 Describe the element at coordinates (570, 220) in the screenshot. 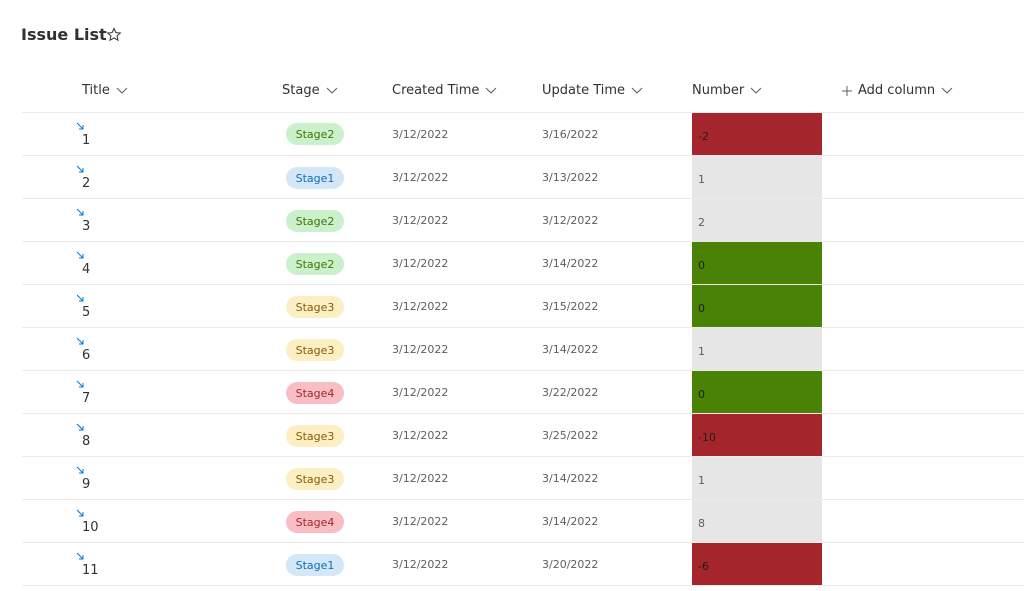

I see `updated-cell: 3/12/2022` at that location.